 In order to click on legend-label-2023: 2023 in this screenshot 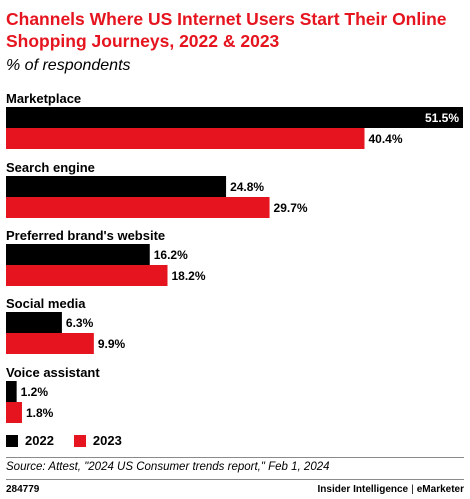, I will do `click(107, 440)`.